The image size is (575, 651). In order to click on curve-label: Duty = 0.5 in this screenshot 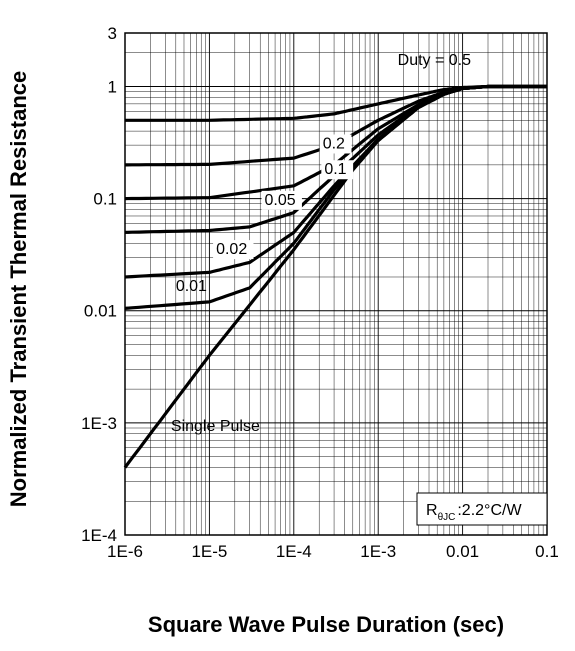, I will do `click(434, 60)`.